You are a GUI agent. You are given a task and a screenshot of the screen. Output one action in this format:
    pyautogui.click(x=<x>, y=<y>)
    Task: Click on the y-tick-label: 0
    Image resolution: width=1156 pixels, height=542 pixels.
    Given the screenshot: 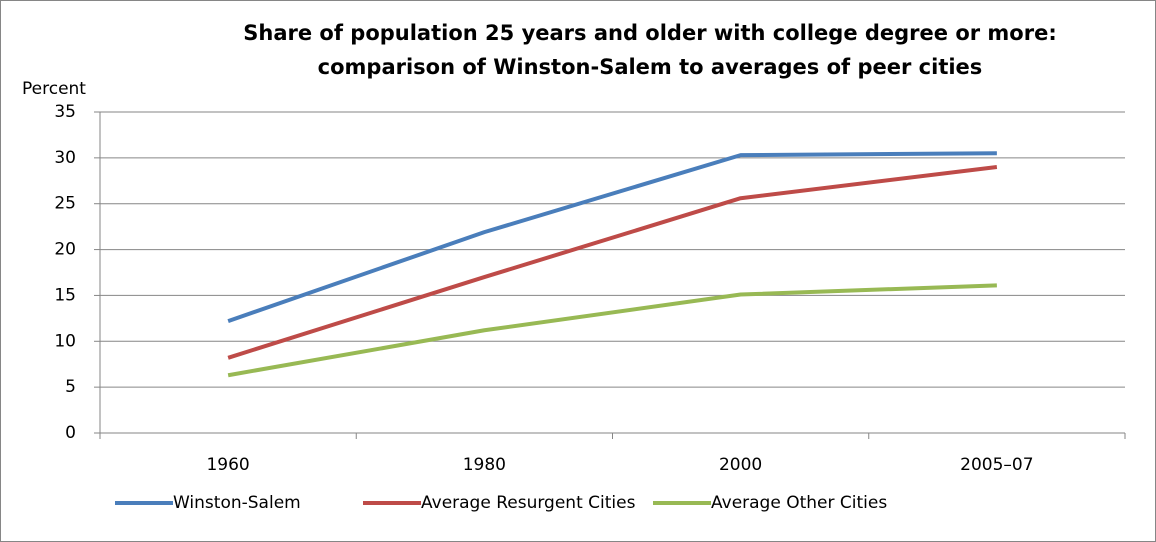 What is the action you would take?
    pyautogui.click(x=70, y=433)
    